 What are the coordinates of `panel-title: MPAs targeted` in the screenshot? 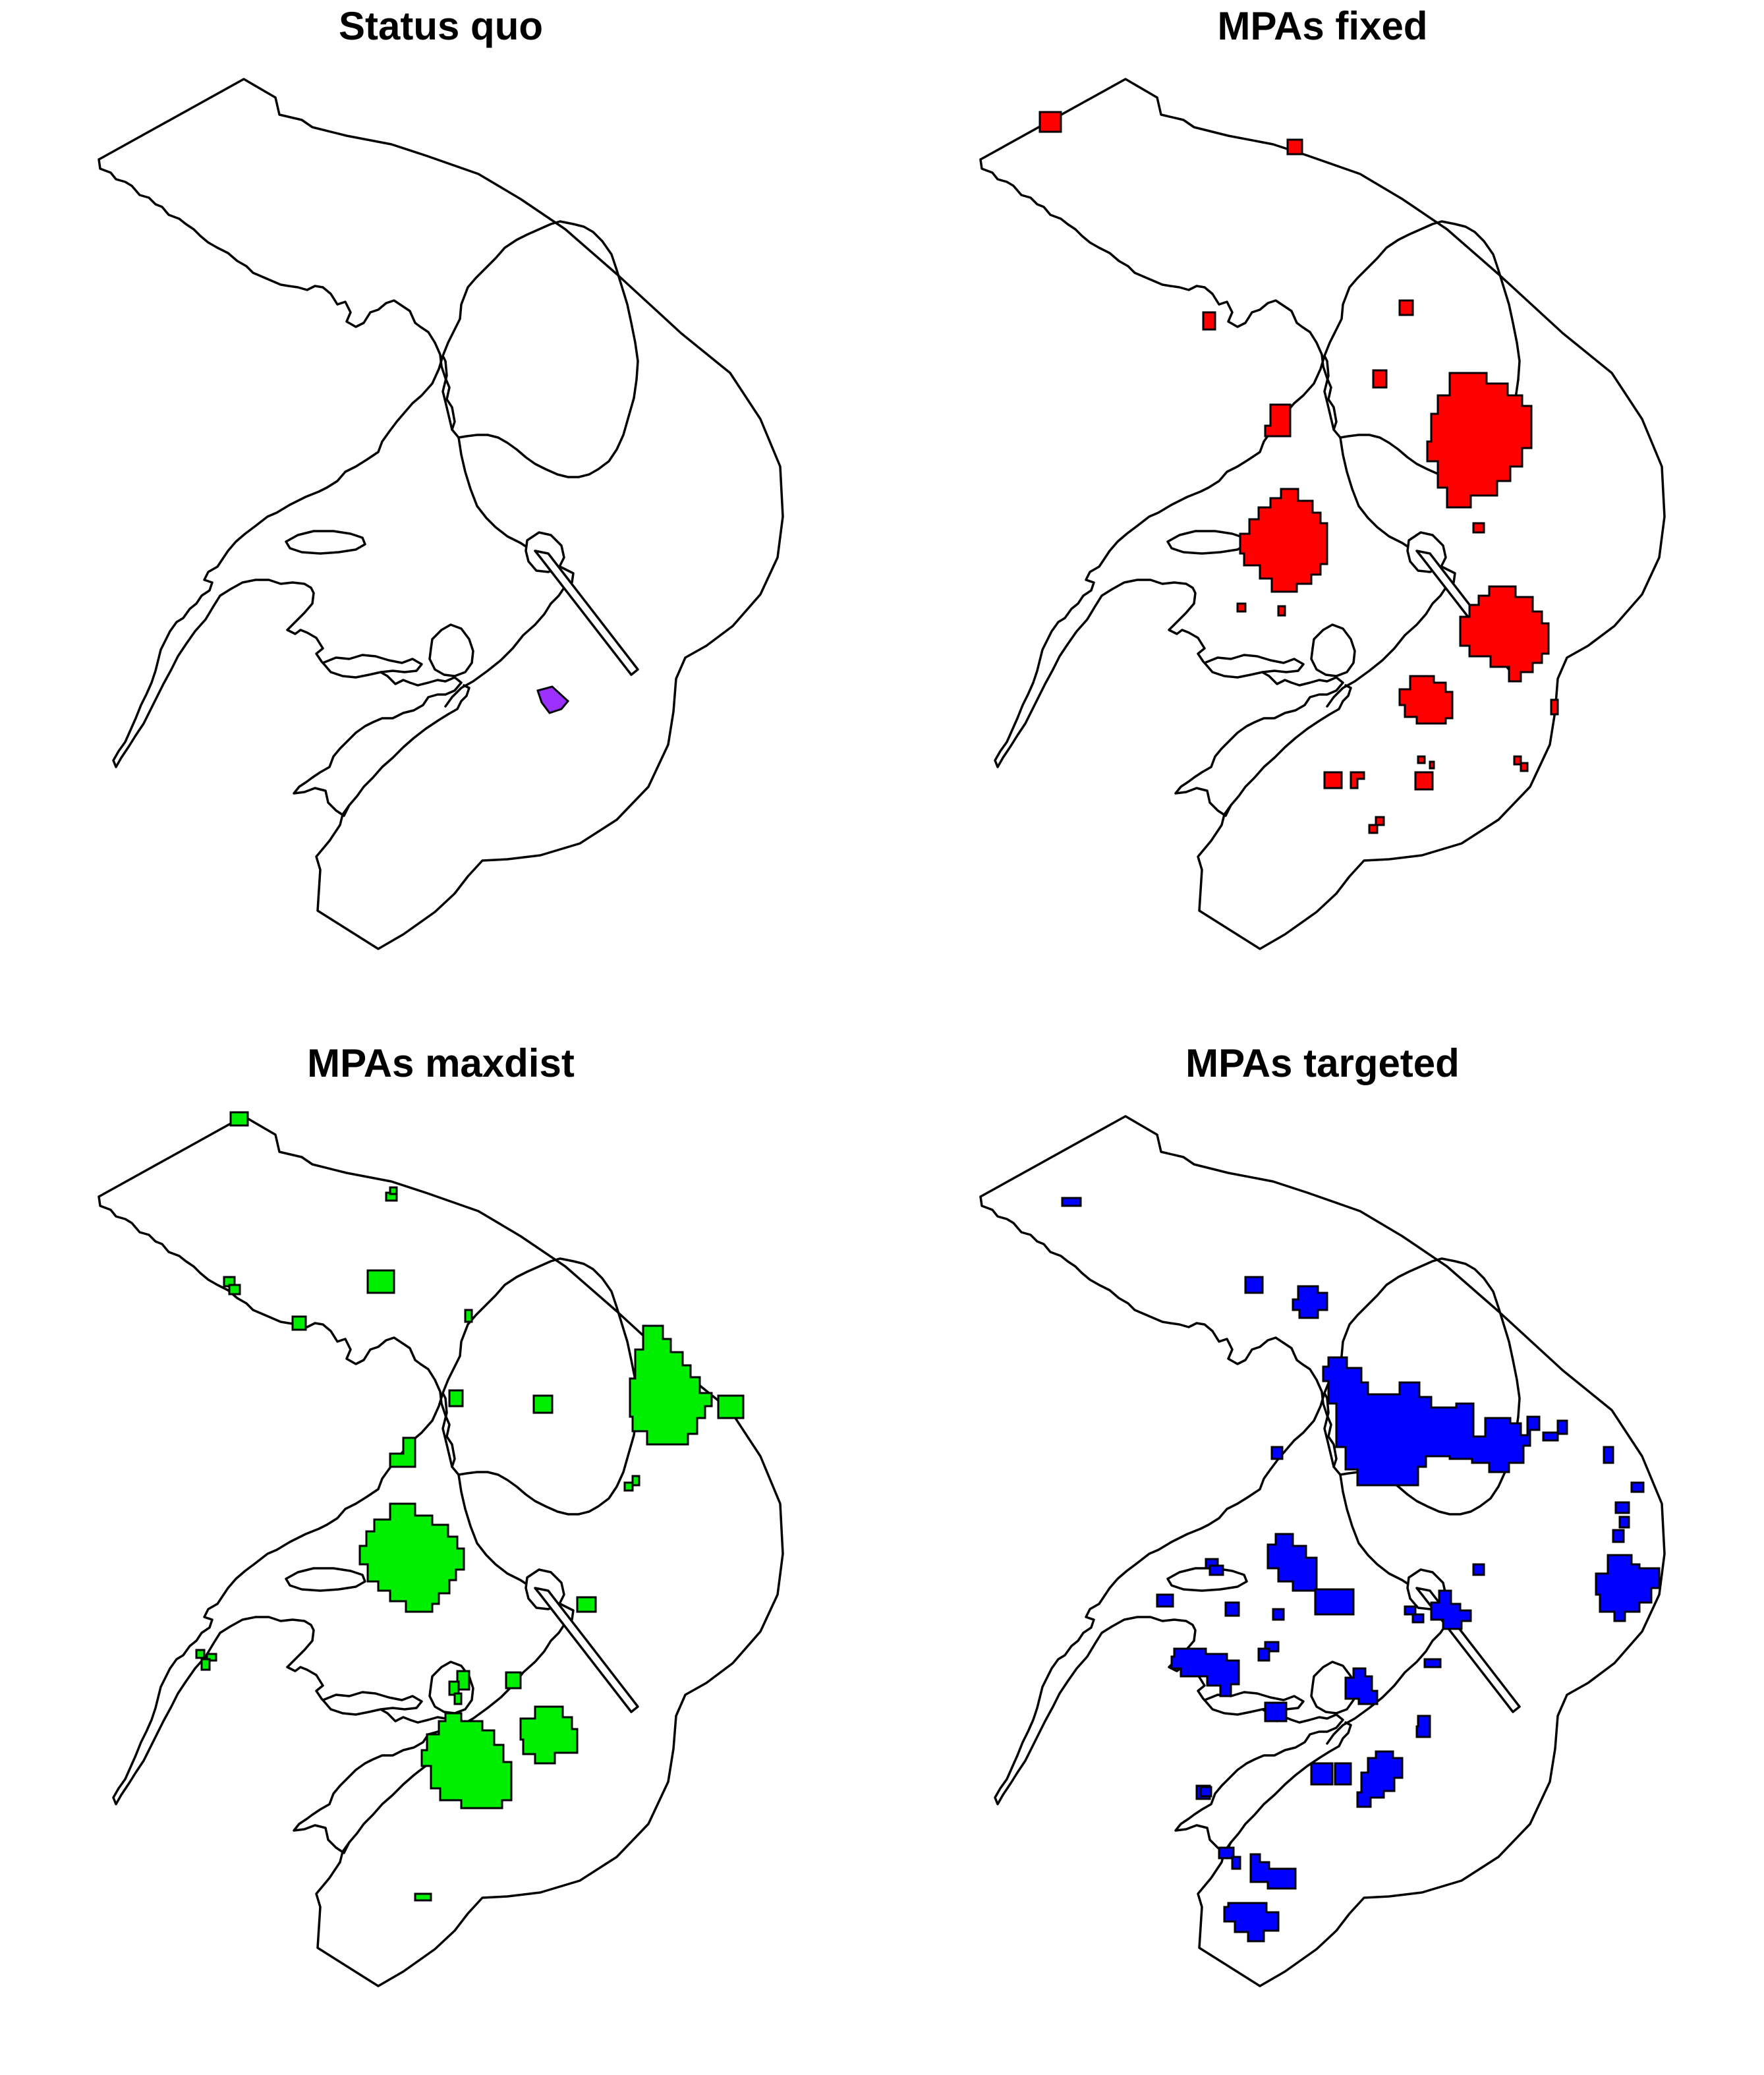 It's located at (1322, 1063).